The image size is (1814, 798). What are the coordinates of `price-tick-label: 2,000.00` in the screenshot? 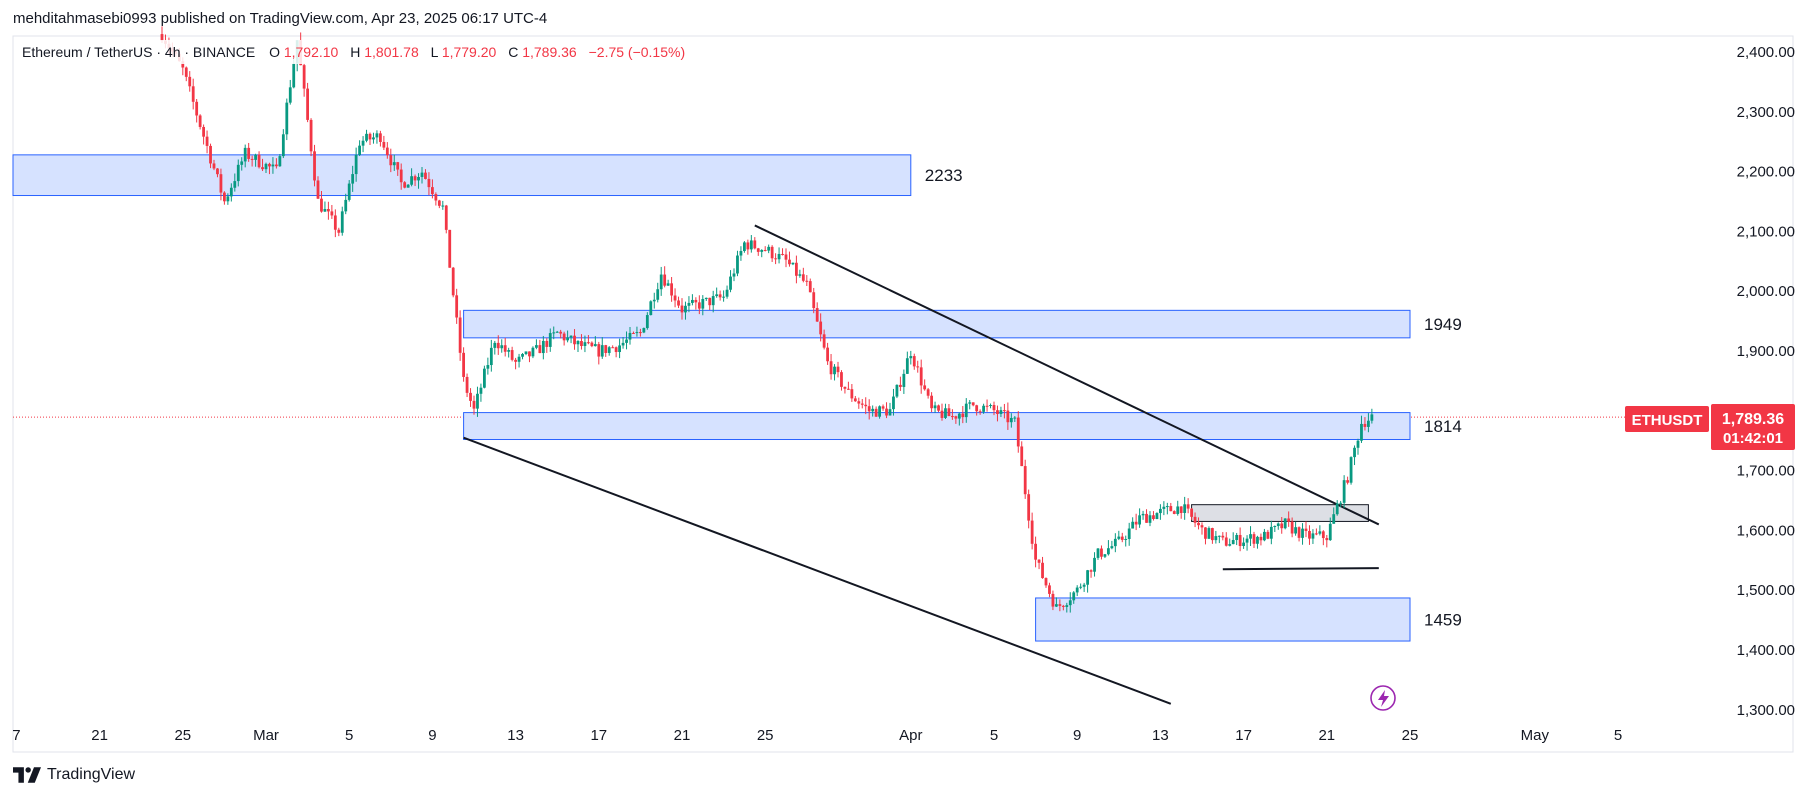 It's located at (1766, 291).